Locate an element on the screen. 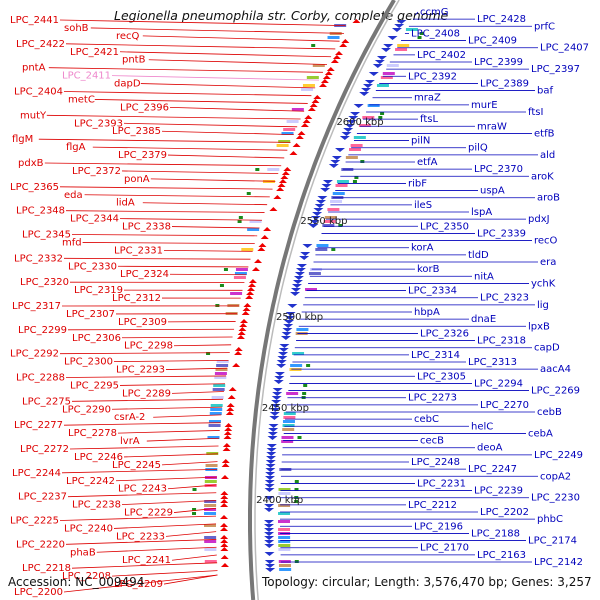 This screenshot has width=600, height=600. right-gene-label: lig is located at coordinates (543, 305).